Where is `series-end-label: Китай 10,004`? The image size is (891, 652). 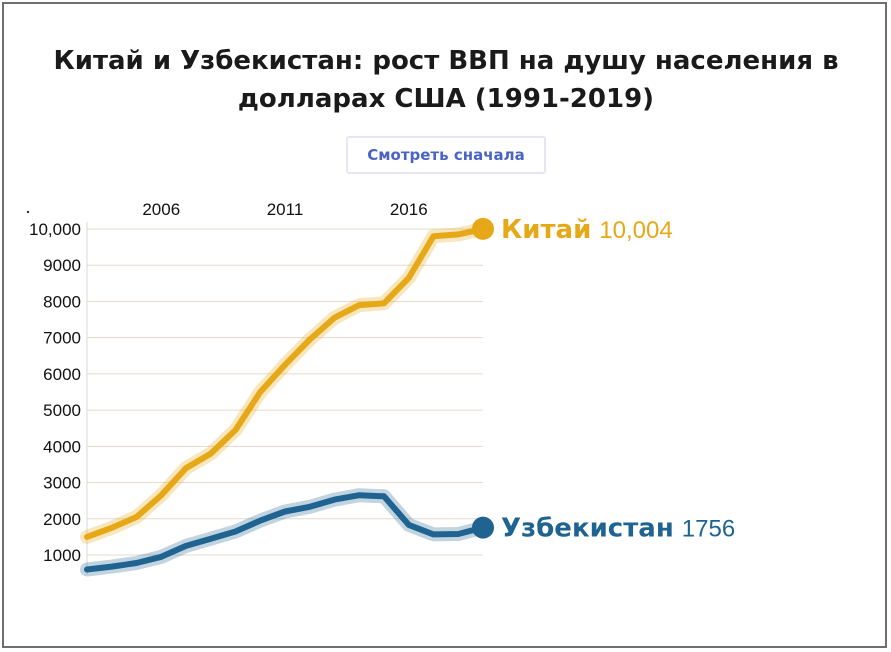
series-end-label: Китай 10,004 is located at coordinates (587, 230).